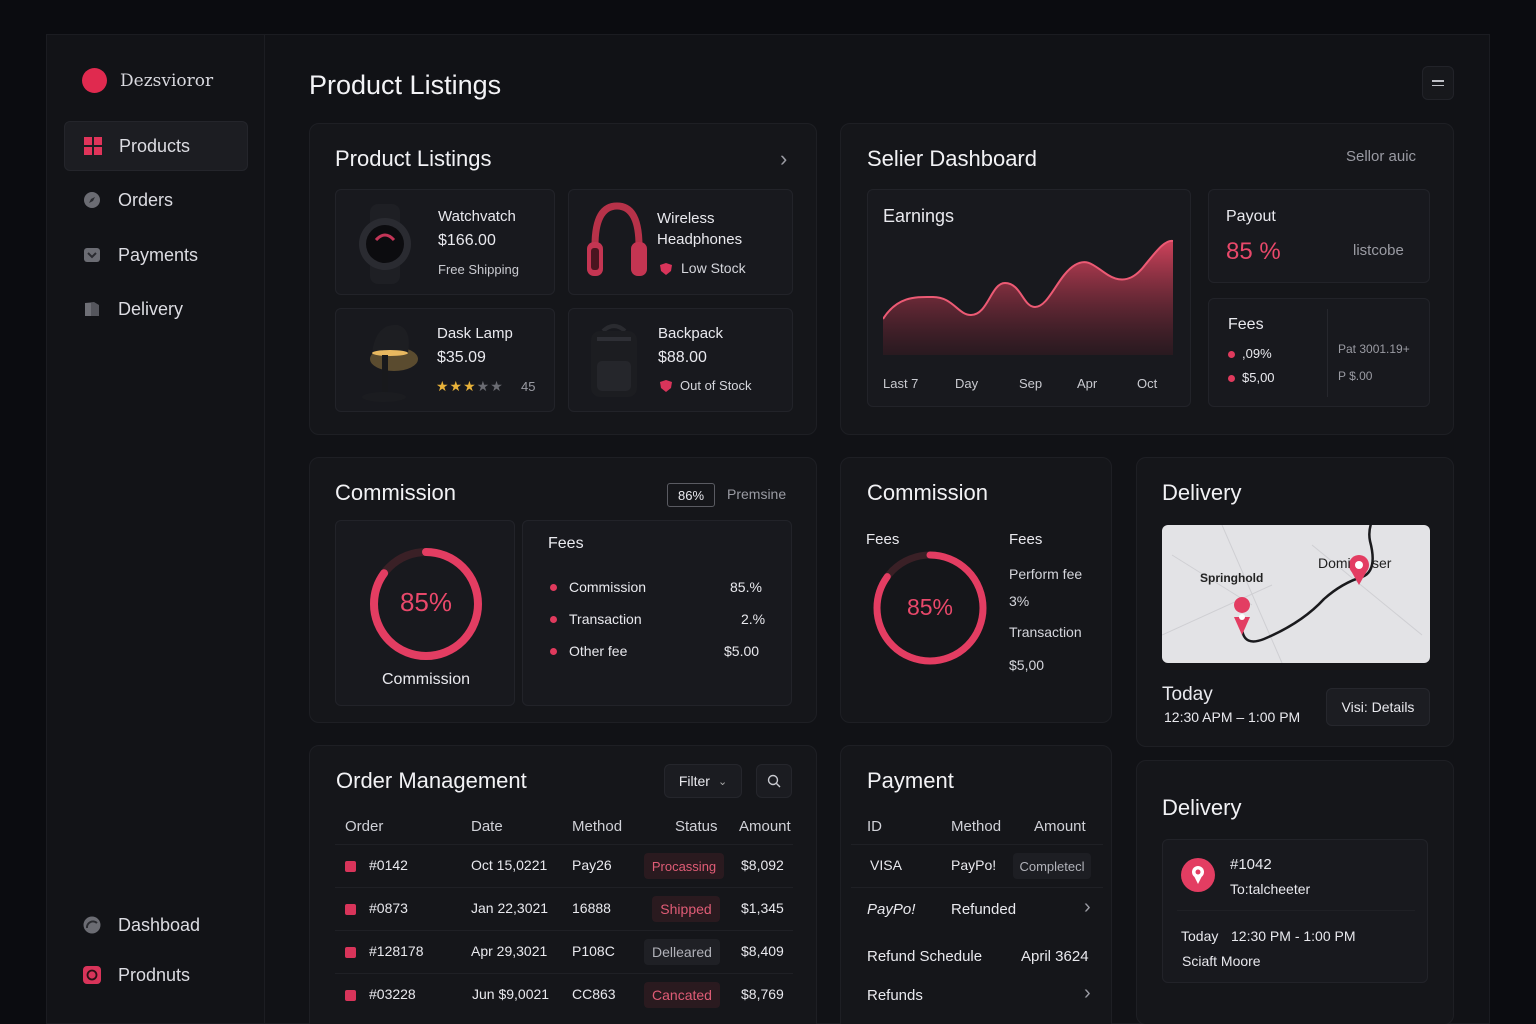 This screenshot has height=1024, width=1536. I want to click on status-badge: Shipped, so click(686, 909).